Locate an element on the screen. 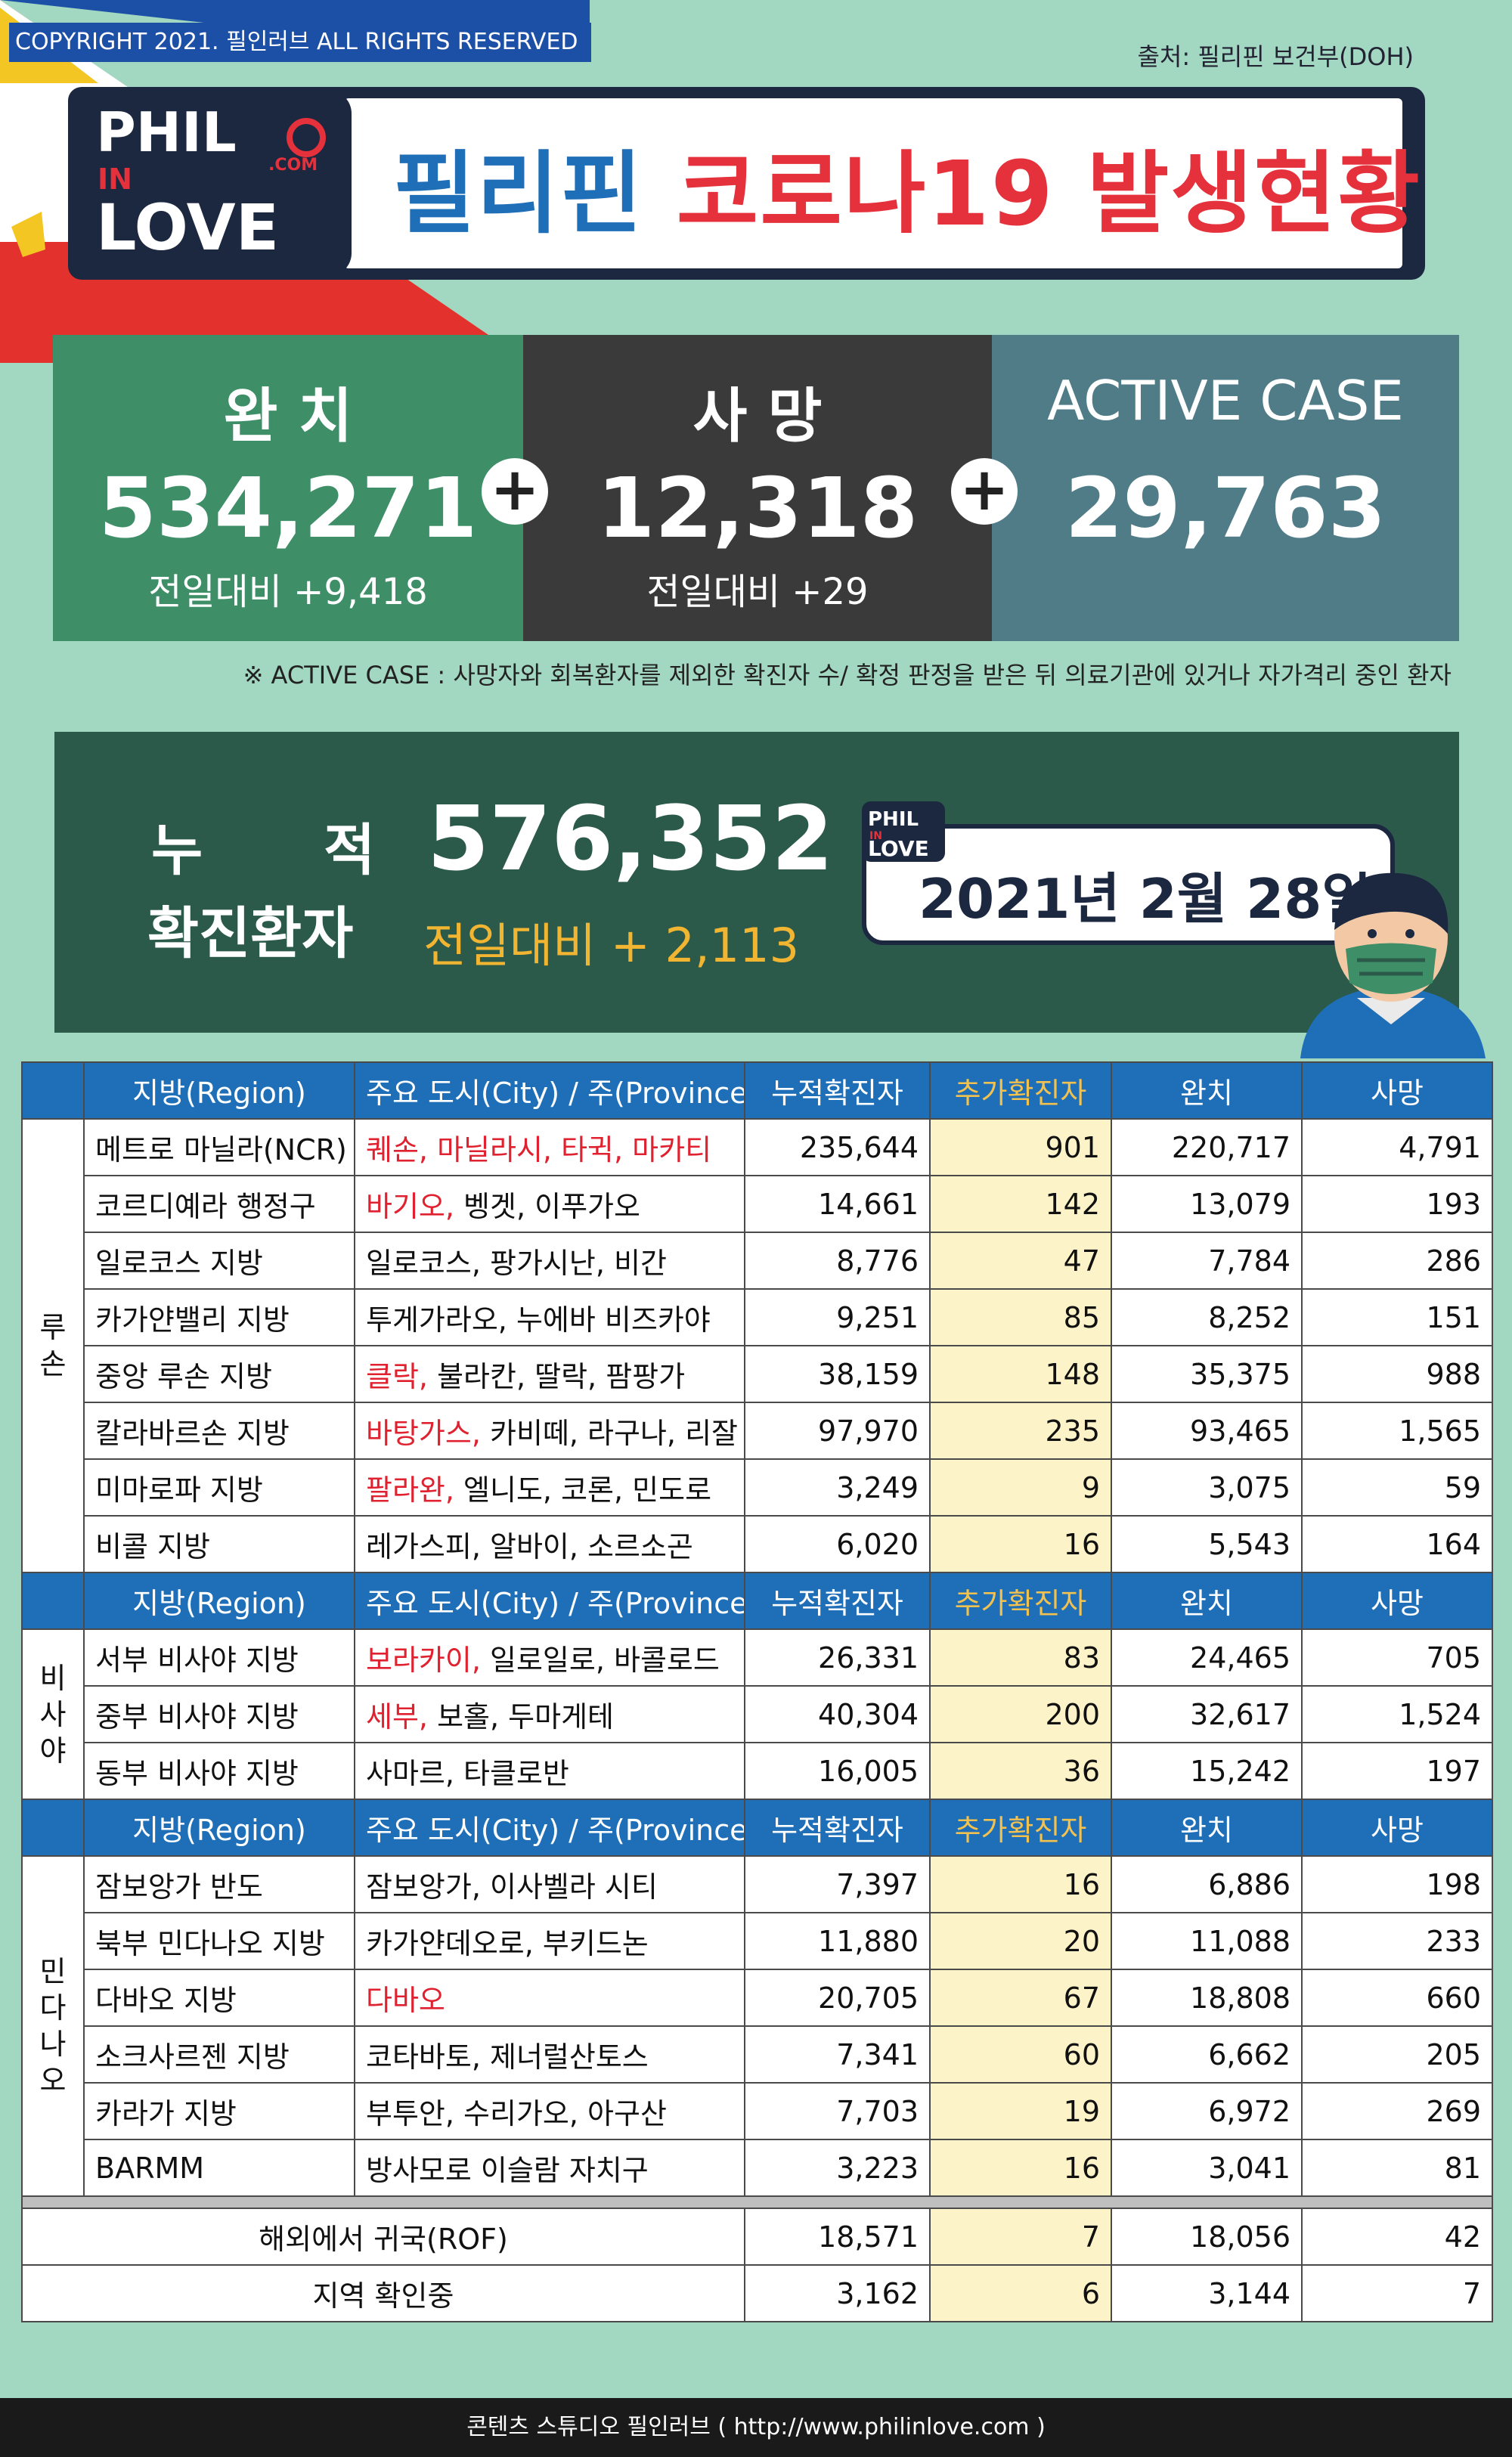 Image resolution: width=1512 pixels, height=2457 pixels. added-cell: 83 is located at coordinates (1021, 1657).